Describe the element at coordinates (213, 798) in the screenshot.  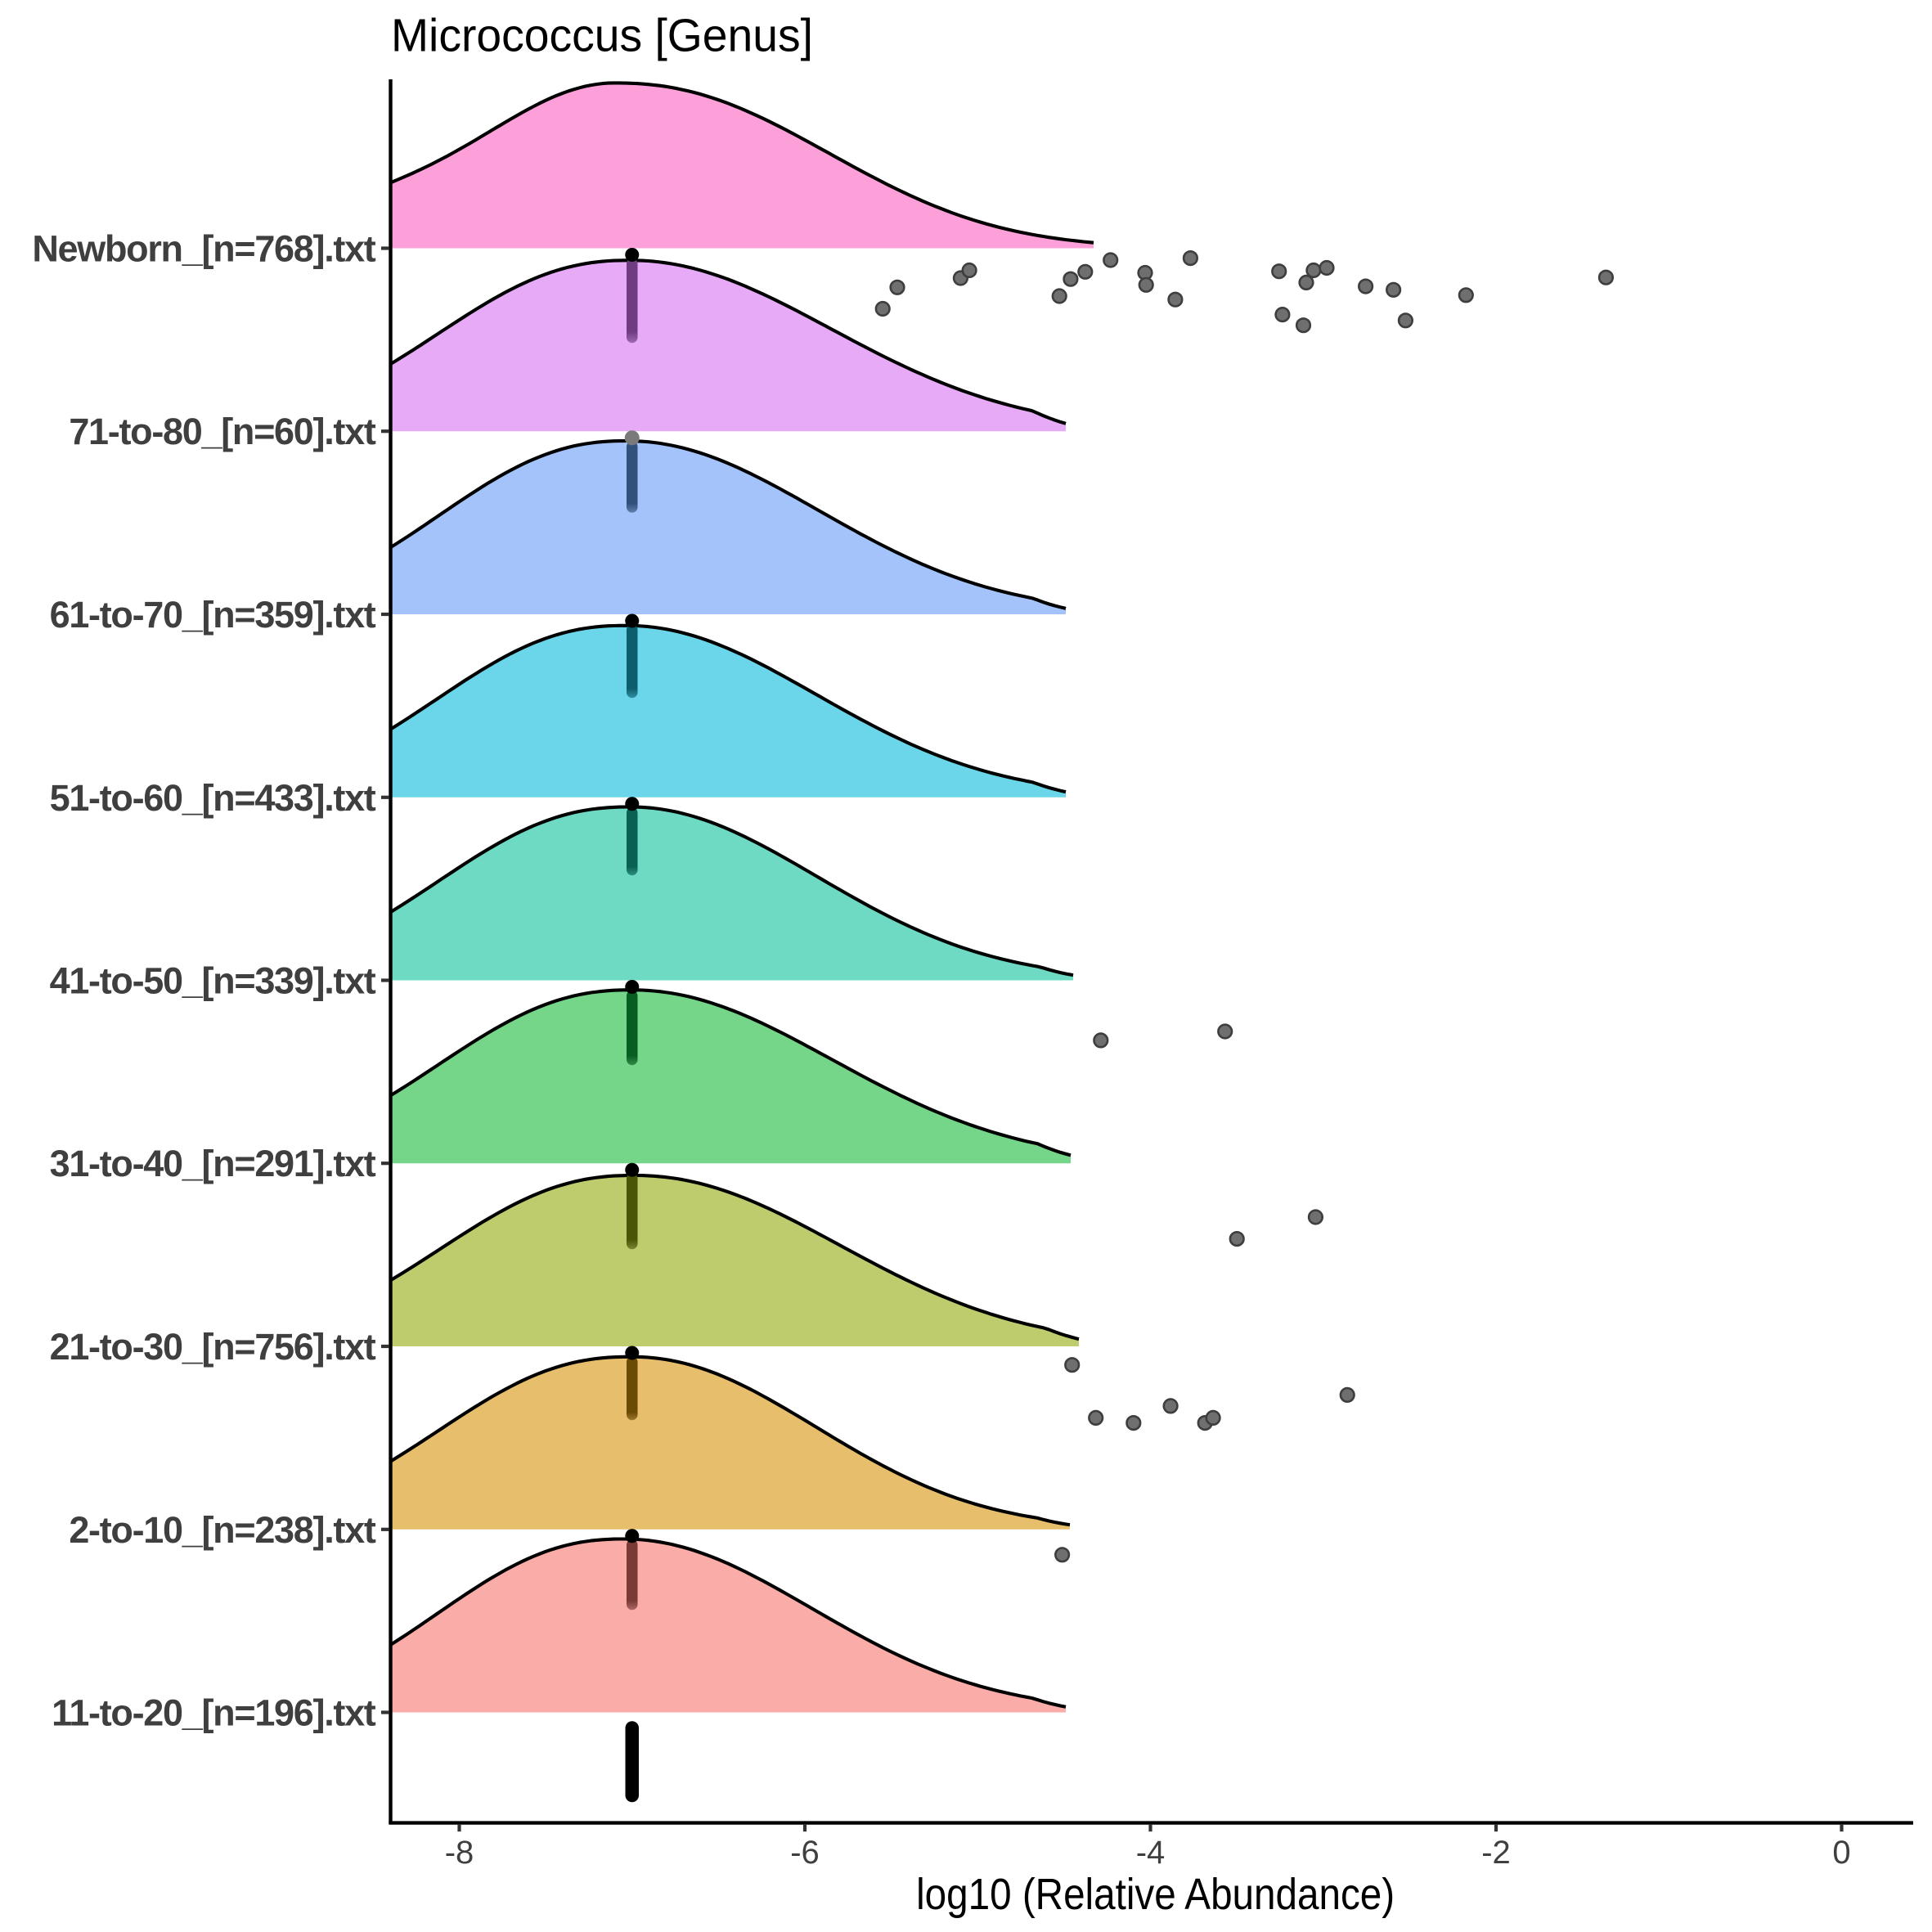
I see `svg-text: 51-to-60_[n=433].txt` at that location.